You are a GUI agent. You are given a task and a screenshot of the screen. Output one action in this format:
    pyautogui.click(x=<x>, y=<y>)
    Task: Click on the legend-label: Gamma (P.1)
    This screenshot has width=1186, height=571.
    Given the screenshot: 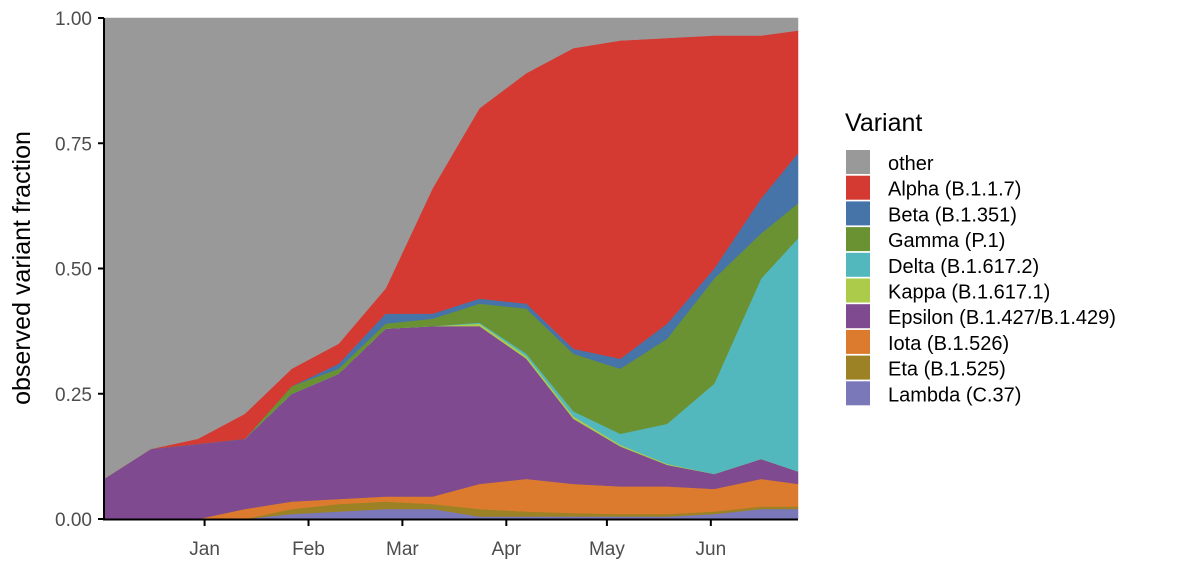 What is the action you would take?
    pyautogui.click(x=946, y=241)
    